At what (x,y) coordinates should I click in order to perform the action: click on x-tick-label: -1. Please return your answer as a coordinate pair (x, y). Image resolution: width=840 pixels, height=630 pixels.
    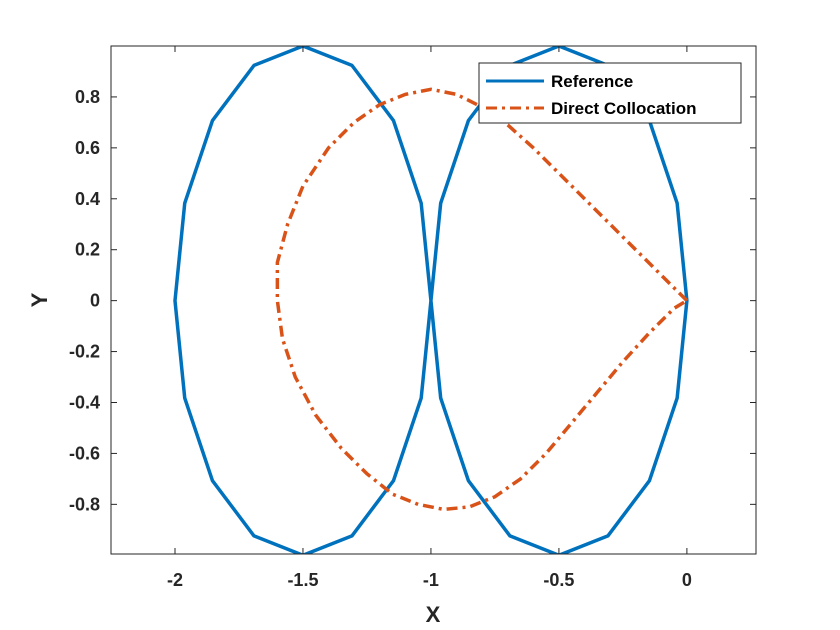
    Looking at the image, I should click on (431, 580).